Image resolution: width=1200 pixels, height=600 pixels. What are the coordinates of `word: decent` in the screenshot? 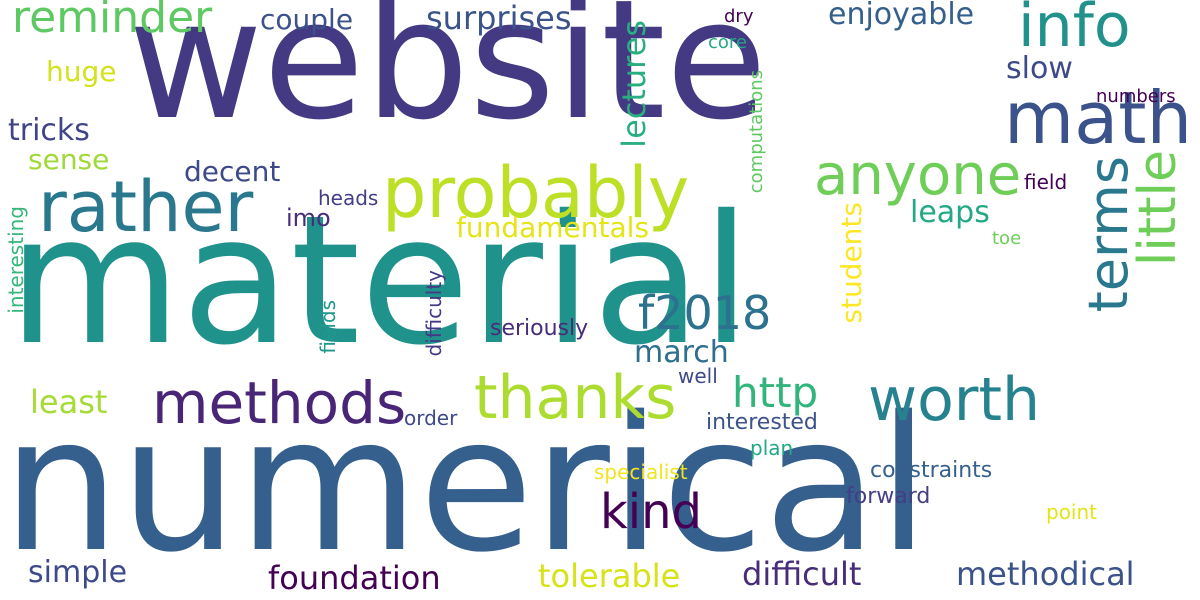 It's located at (232, 171).